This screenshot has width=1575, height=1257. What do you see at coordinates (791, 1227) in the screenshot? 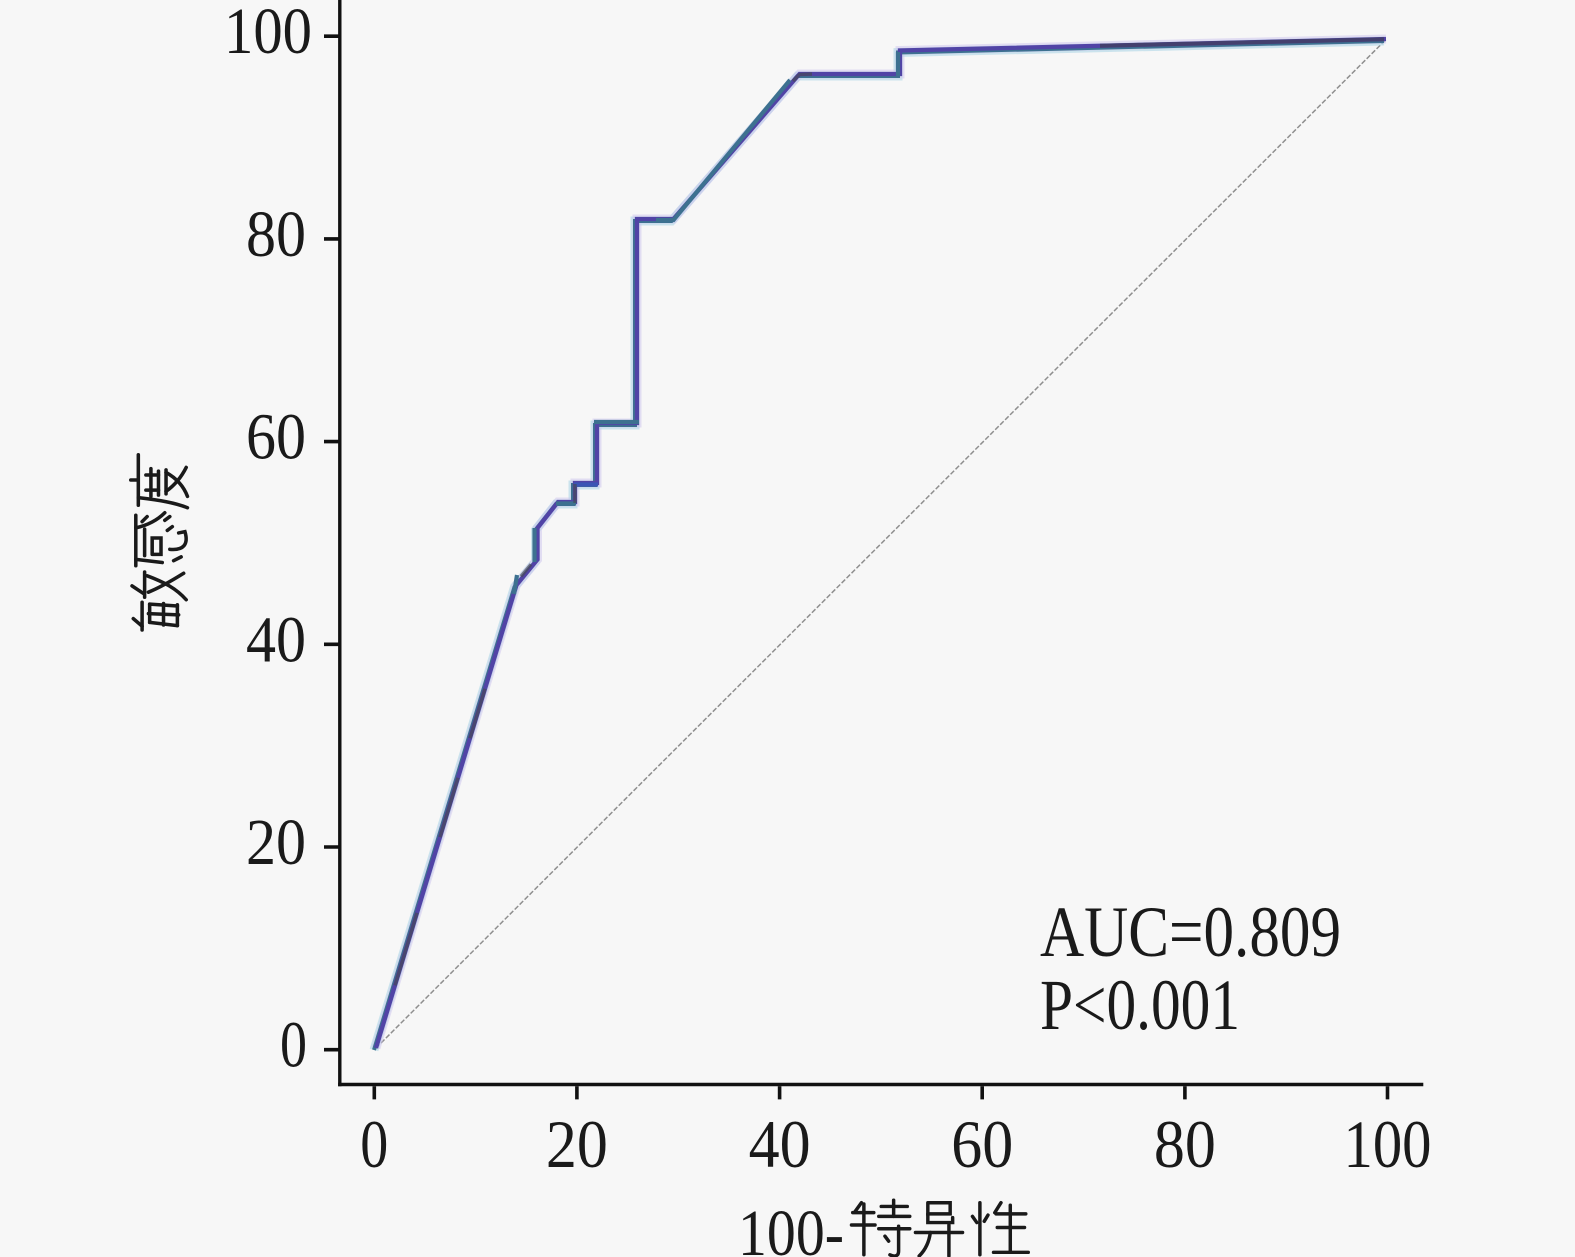
I see `svg-text: 100-` at bounding box center [791, 1227].